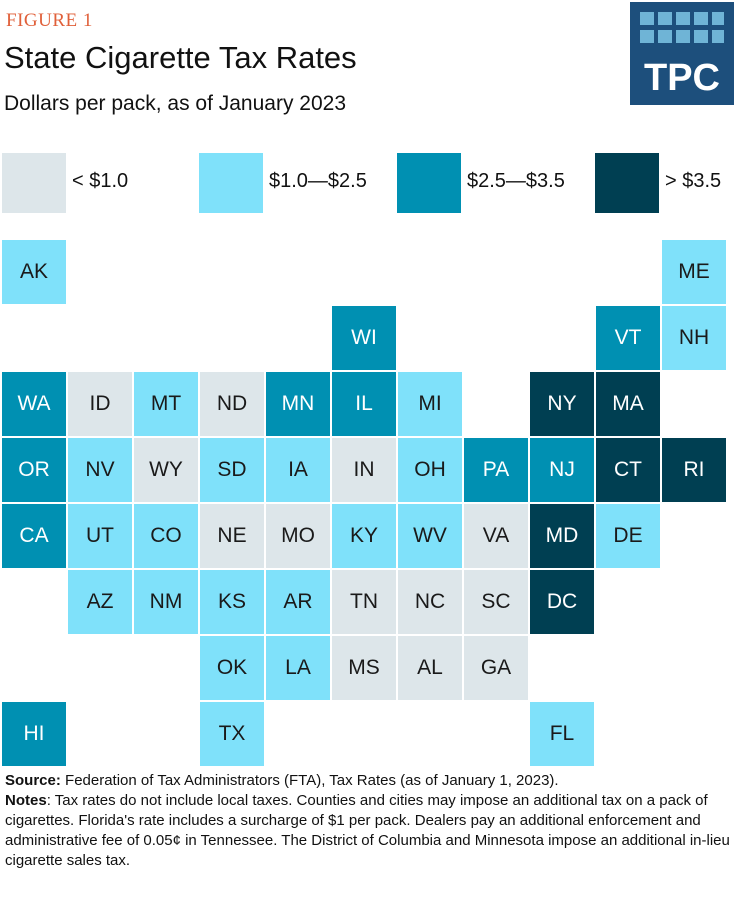 Image resolution: width=746 pixels, height=911 pixels. I want to click on state-tile: MN, so click(298, 404).